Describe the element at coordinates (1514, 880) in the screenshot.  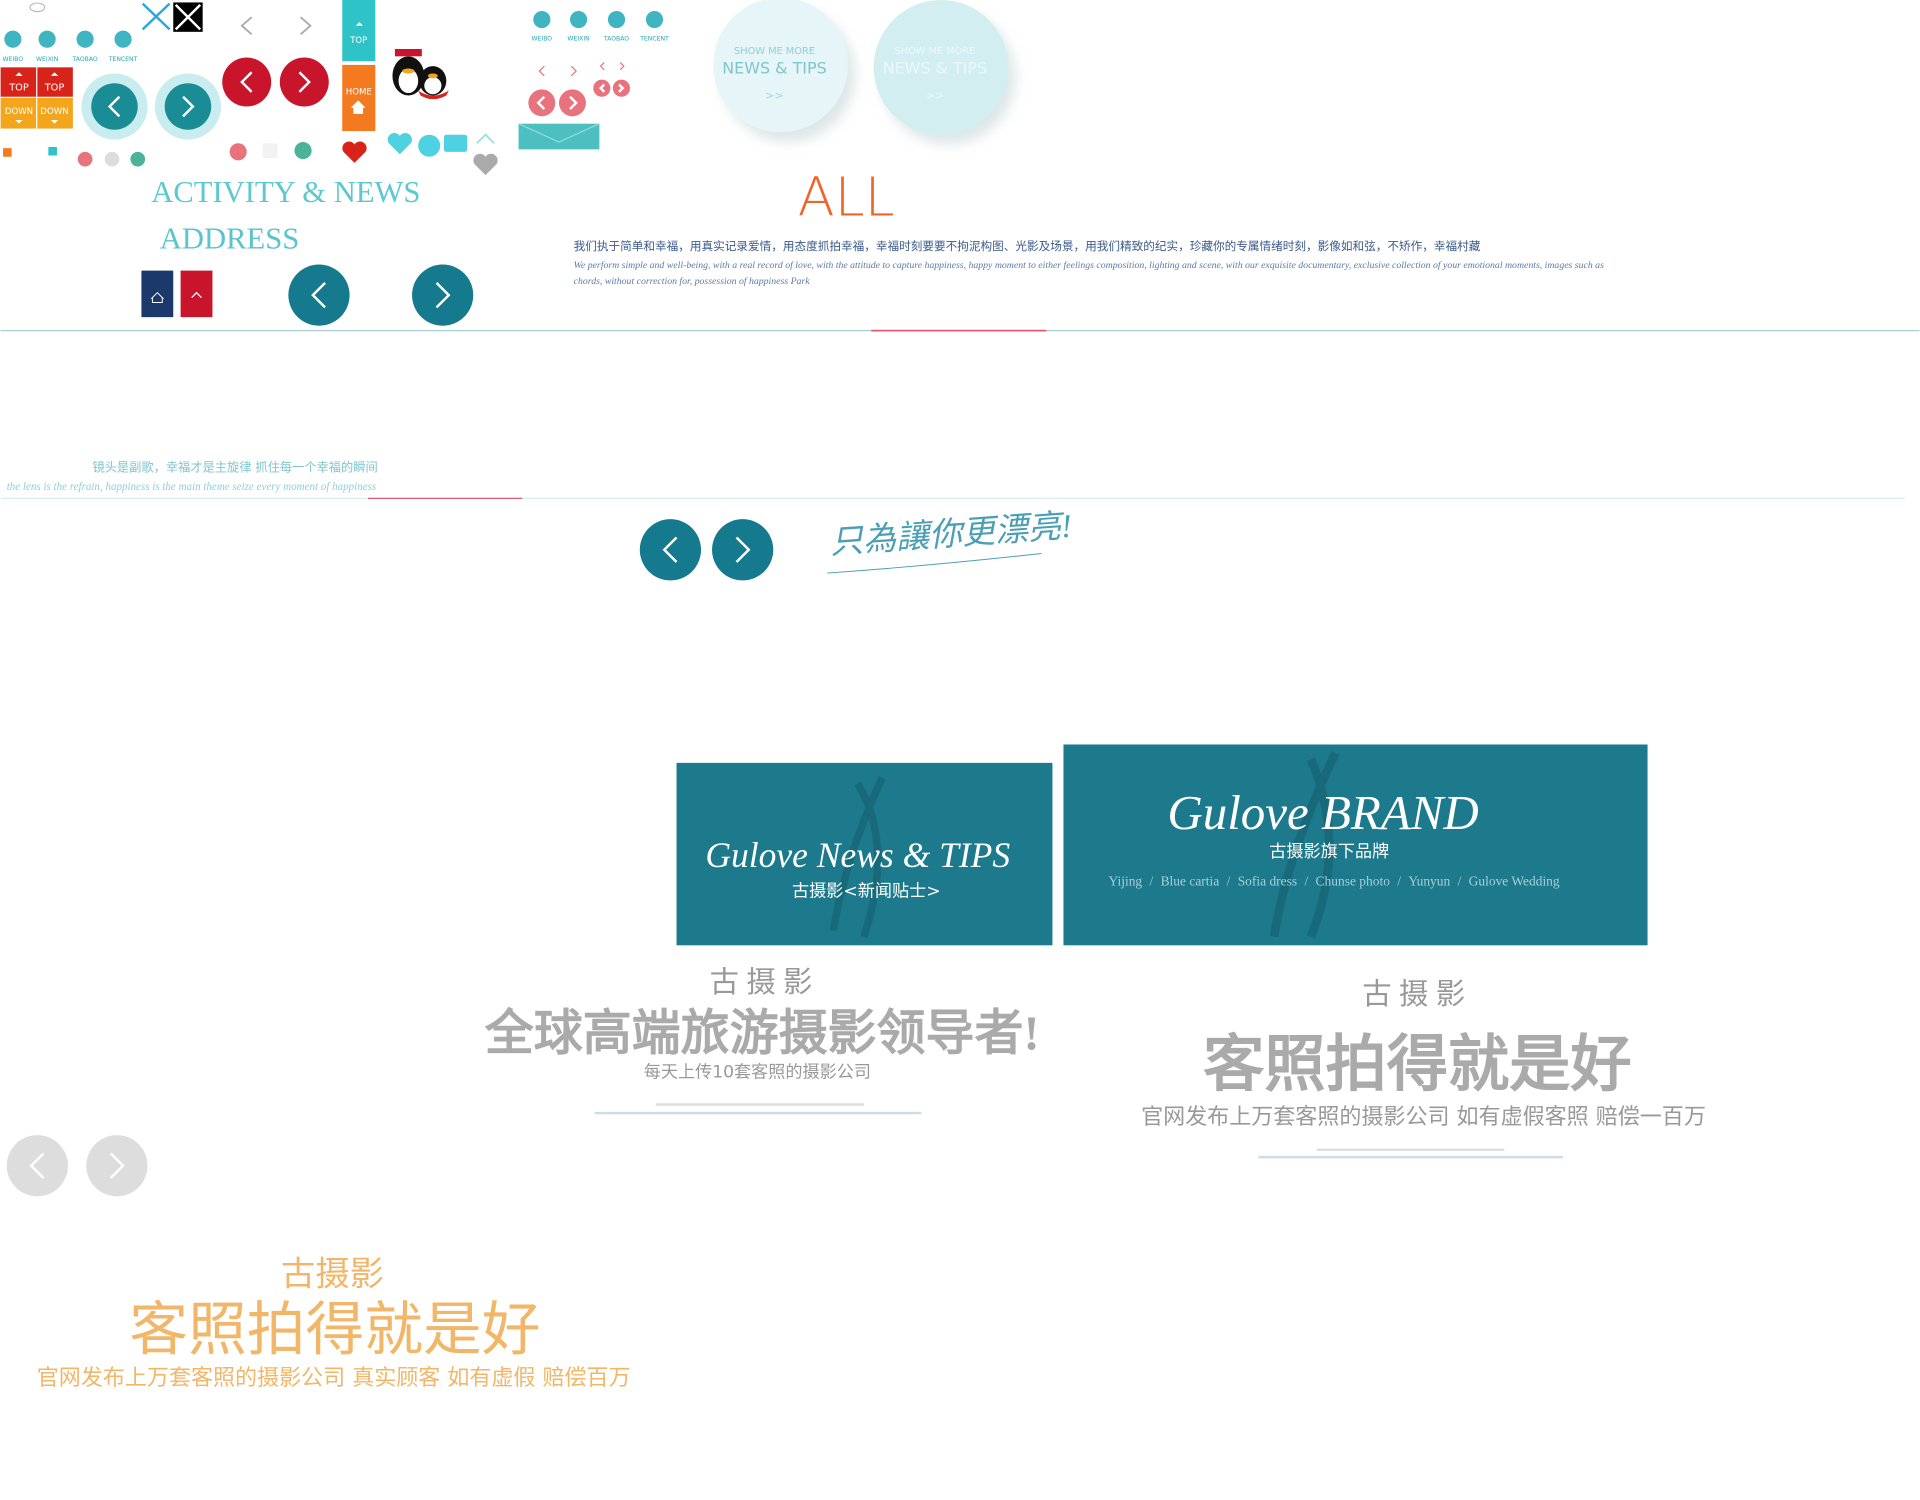
I see `brand-name: Gulove Wedding` at that location.